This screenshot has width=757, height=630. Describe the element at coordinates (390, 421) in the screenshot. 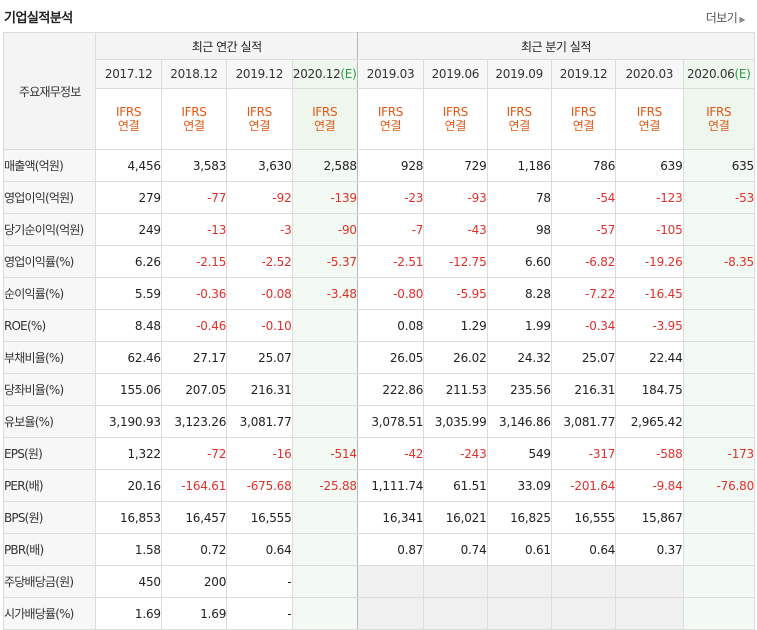

I see `table-cell: 3,078.51` at that location.